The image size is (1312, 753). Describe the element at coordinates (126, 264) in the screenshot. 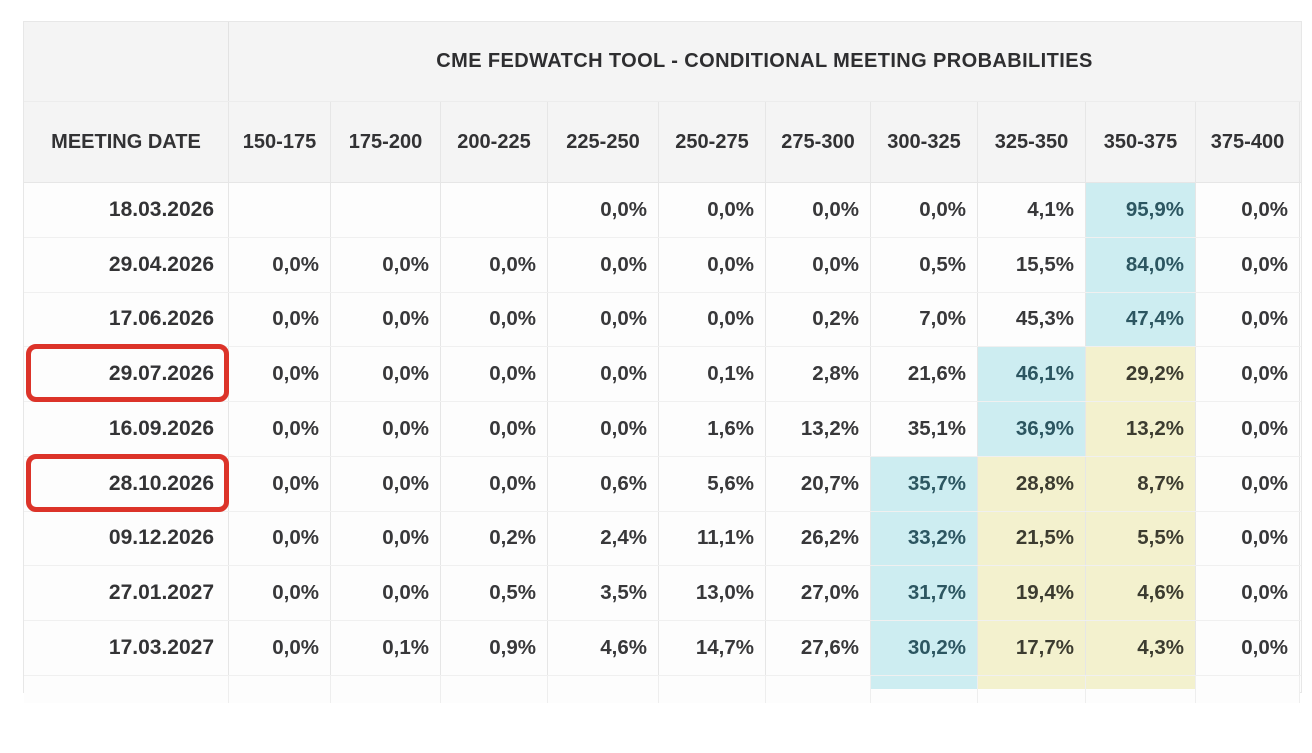

I see `meeting-date-cell: 29.04.2026` at that location.